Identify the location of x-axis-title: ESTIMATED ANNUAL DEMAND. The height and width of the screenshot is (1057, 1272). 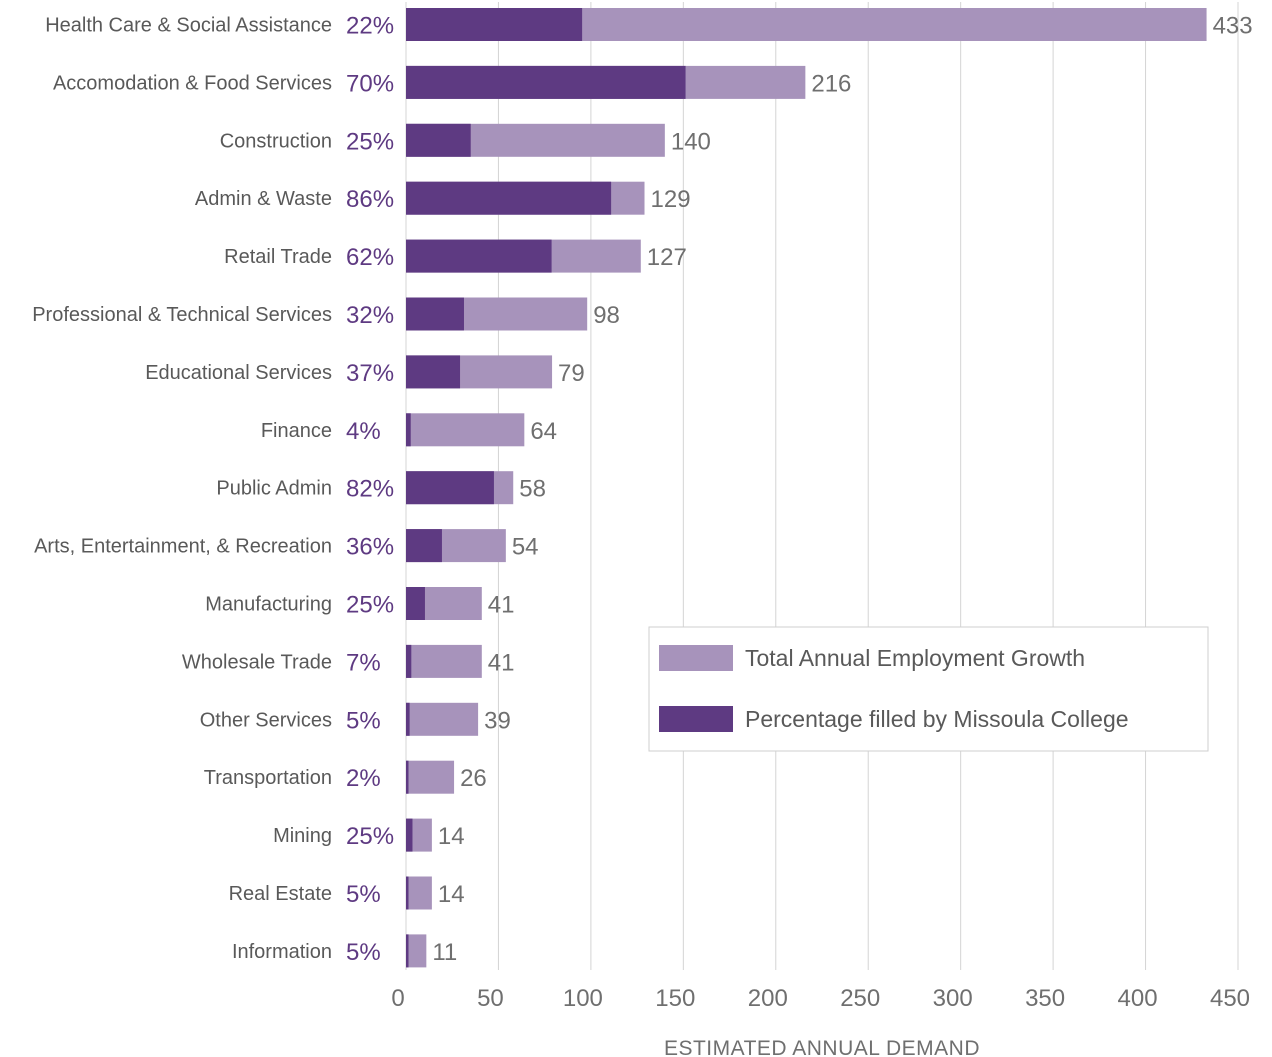
(822, 1047).